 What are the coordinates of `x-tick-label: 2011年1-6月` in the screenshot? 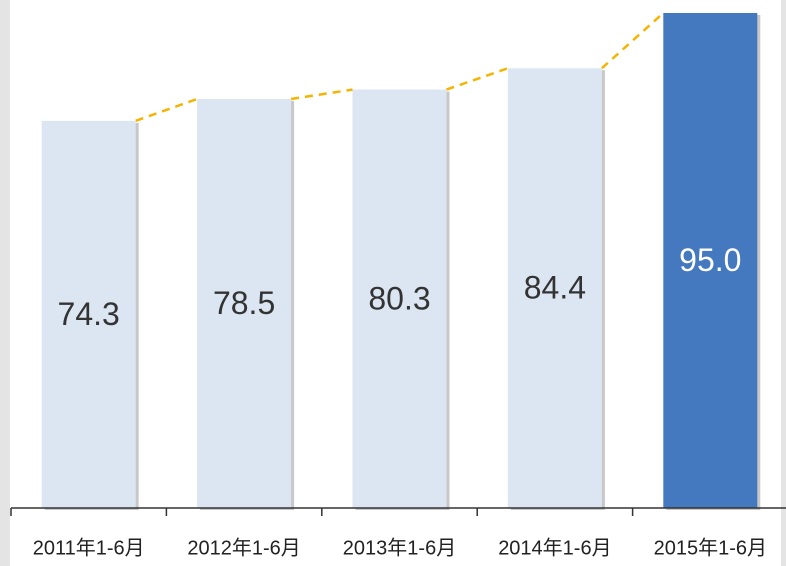 It's located at (89, 547).